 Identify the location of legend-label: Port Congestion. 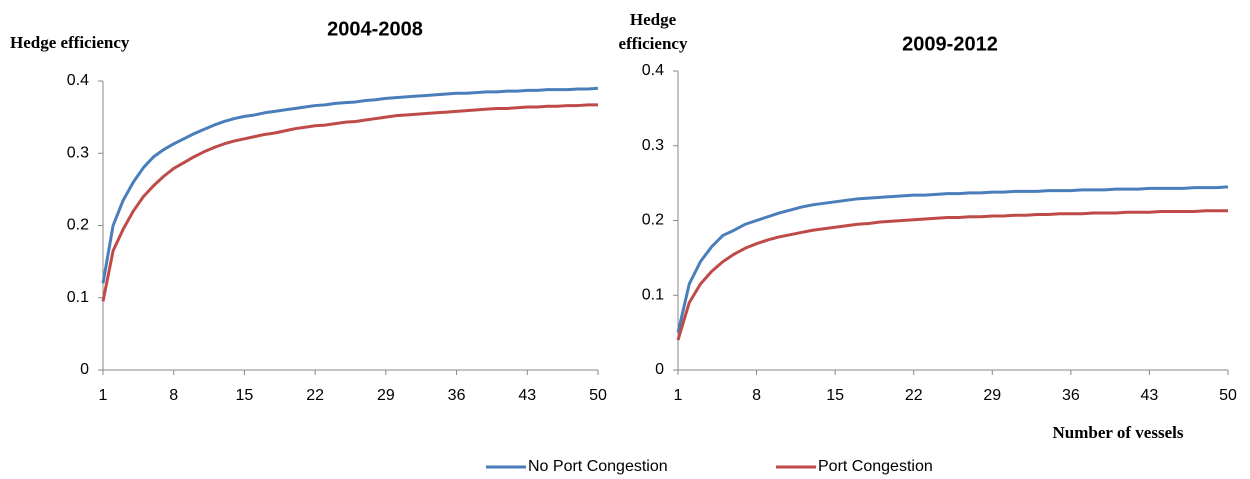
(875, 466).